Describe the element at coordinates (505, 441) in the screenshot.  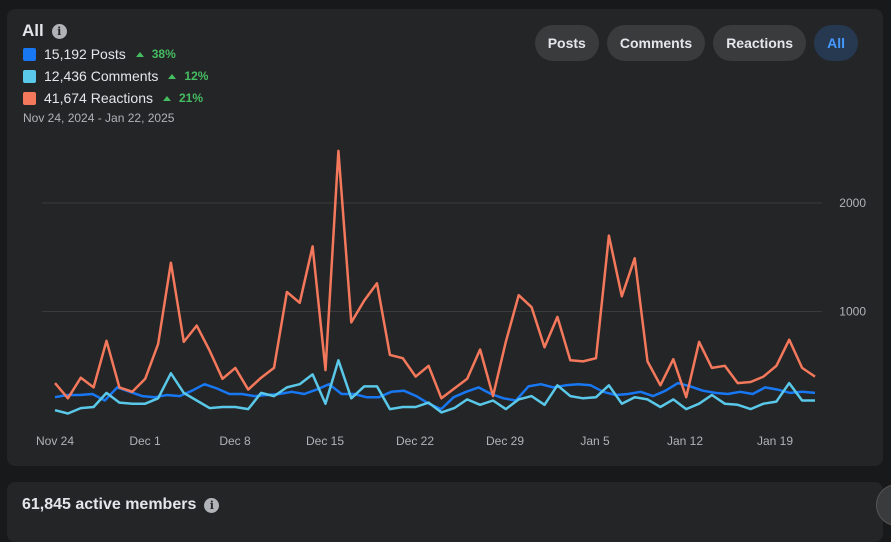
I see `x-tick-label: Dec 29` at that location.